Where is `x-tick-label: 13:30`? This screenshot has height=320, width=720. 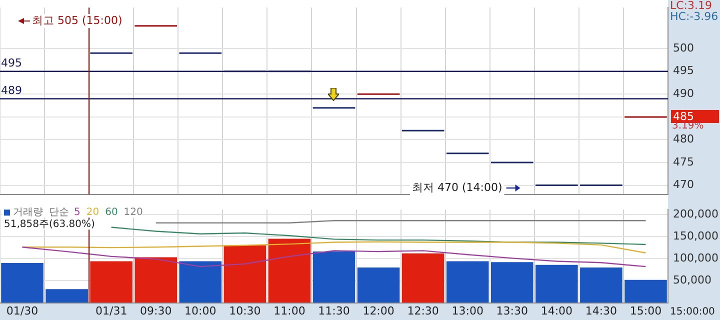 x-tick-label: 13:30 is located at coordinates (512, 311).